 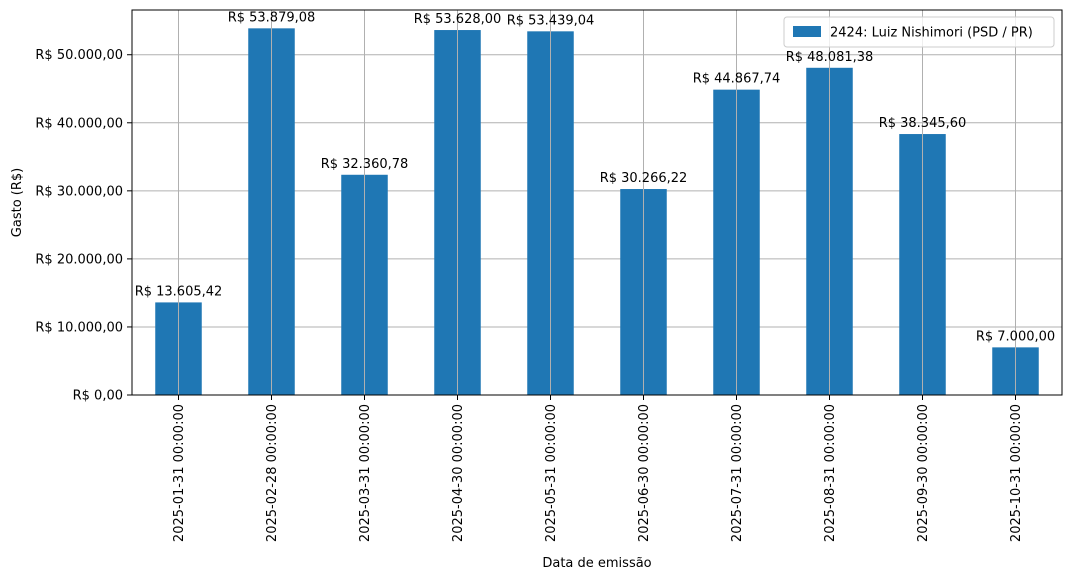 What do you see at coordinates (830, 473) in the screenshot?
I see `x-tick-label: 2025-08-31 00:00:00` at bounding box center [830, 473].